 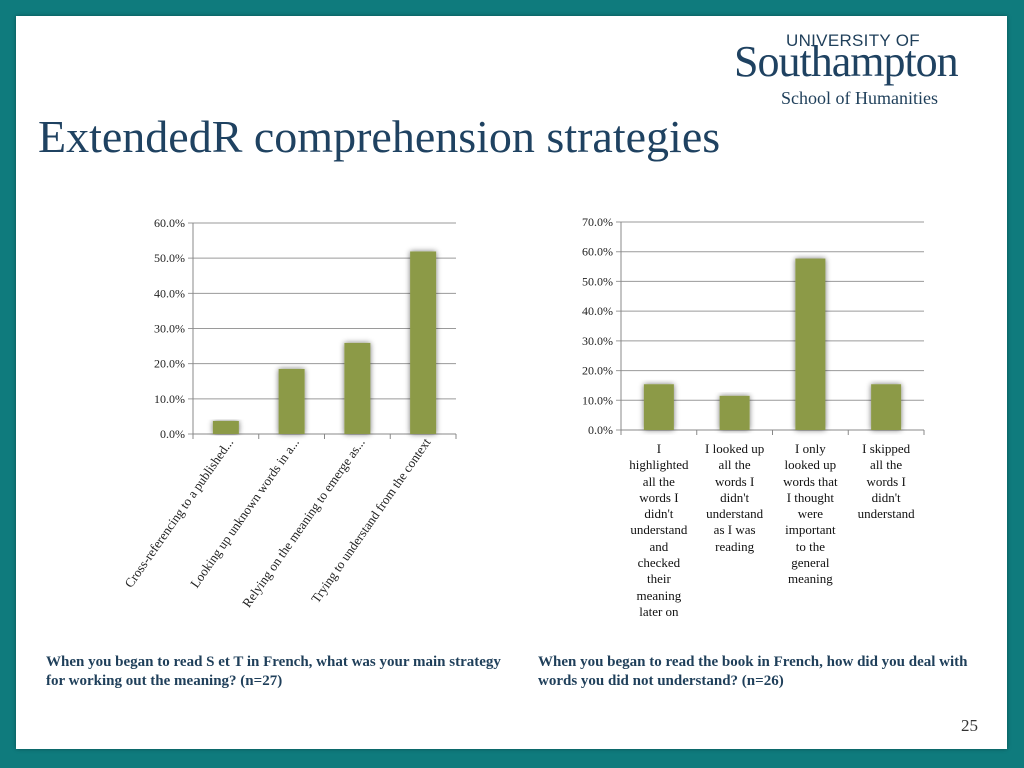 What do you see at coordinates (810, 465) in the screenshot?
I see `category-label-line: looked up` at bounding box center [810, 465].